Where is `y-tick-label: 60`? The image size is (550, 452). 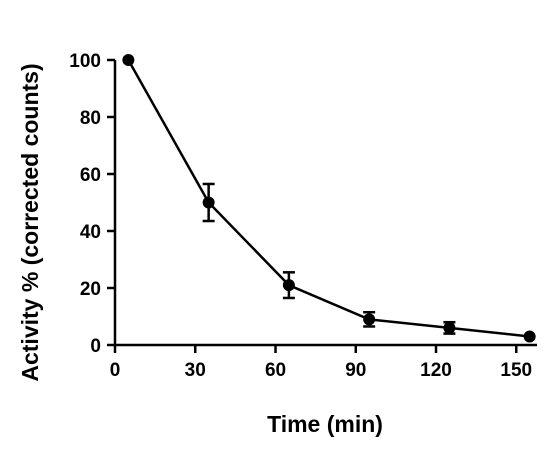 y-tick-label: 60 is located at coordinates (90, 175).